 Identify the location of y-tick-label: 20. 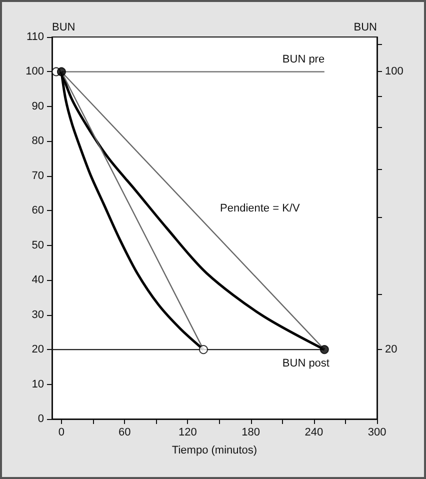
(38, 350).